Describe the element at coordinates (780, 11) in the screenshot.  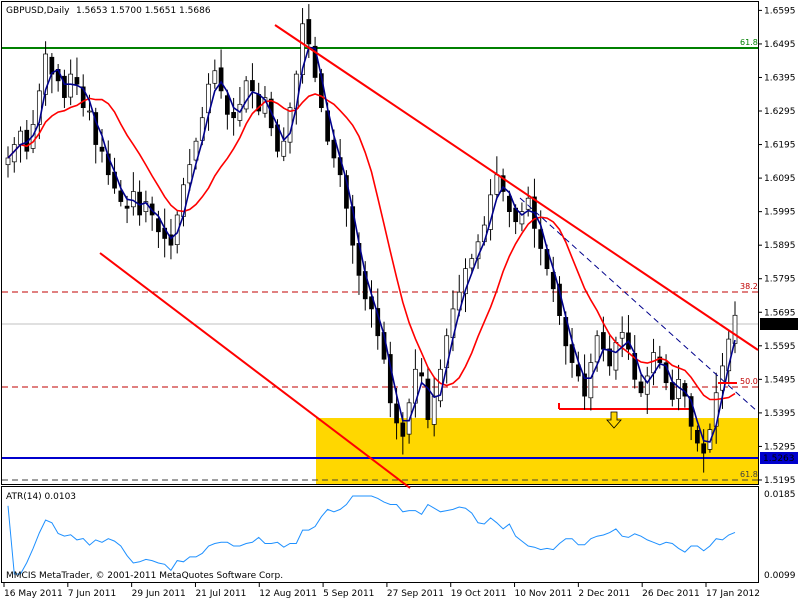
I see `price-tick-label: 1.6595` at that location.